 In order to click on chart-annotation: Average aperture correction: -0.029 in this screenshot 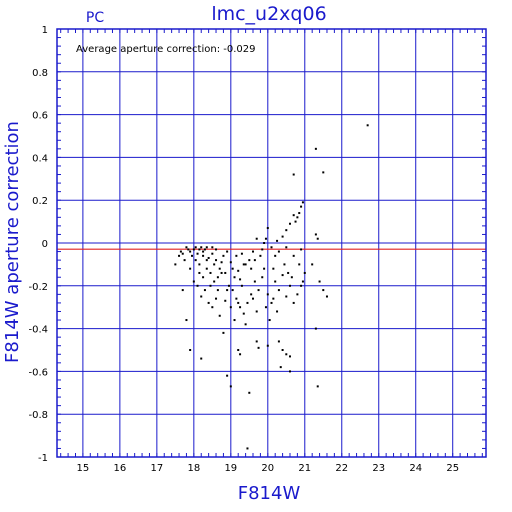, I will do `click(166, 49)`.